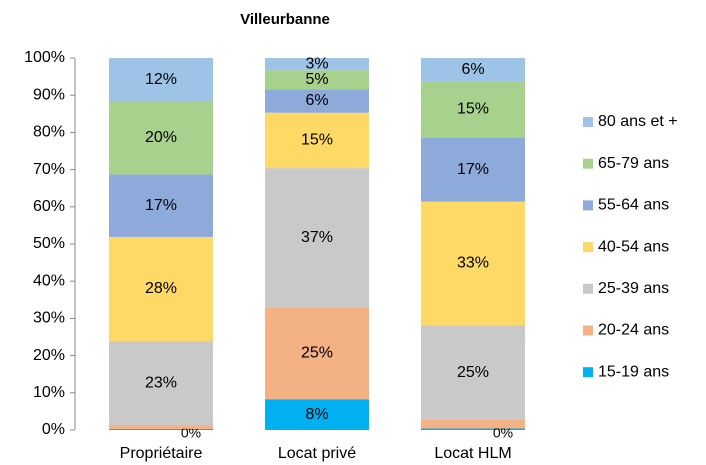 The image size is (706, 465). Describe the element at coordinates (503, 433) in the screenshot. I see `data-label: 0%` at that location.